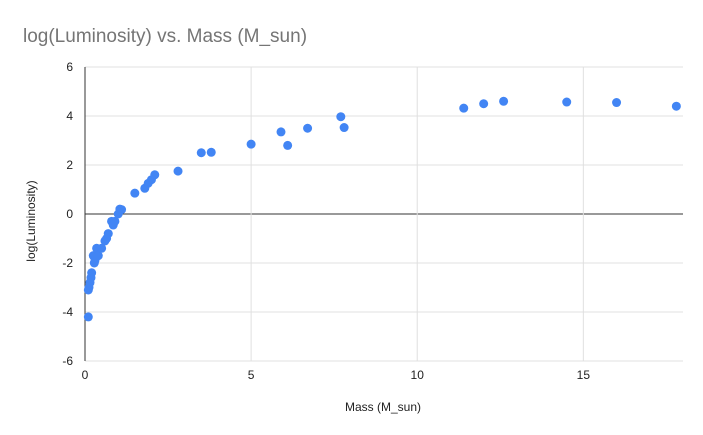 The width and height of the screenshot is (703, 435). I want to click on y-tick-label: -4, so click(67, 312).